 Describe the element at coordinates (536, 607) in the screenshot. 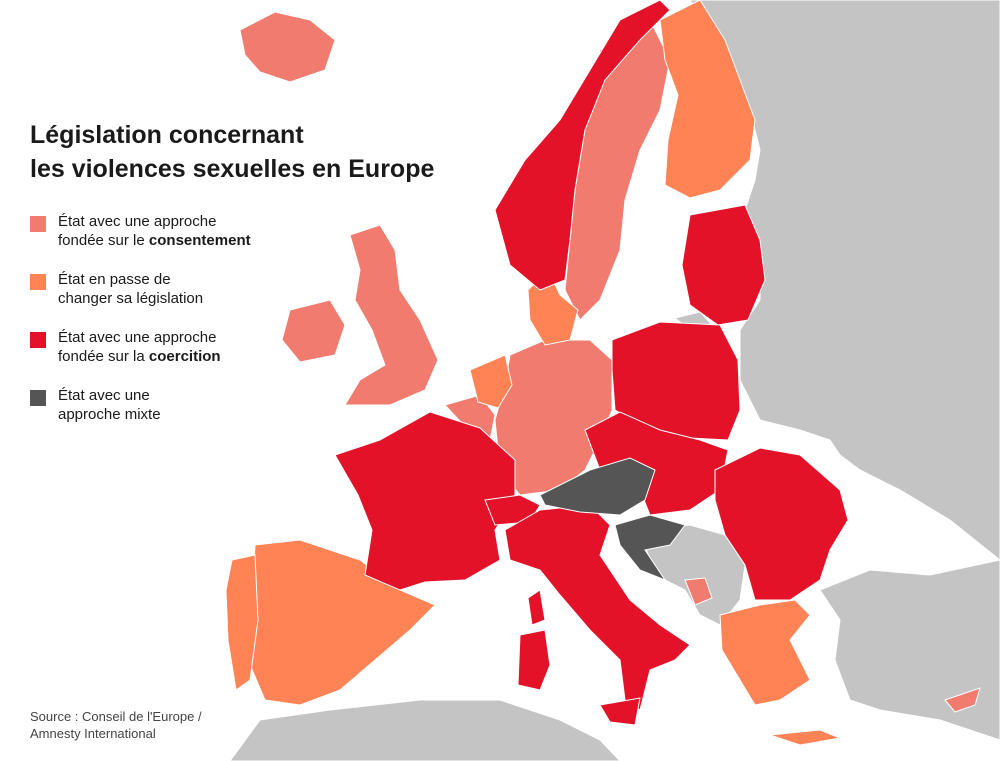

I see `country-corsica` at that location.